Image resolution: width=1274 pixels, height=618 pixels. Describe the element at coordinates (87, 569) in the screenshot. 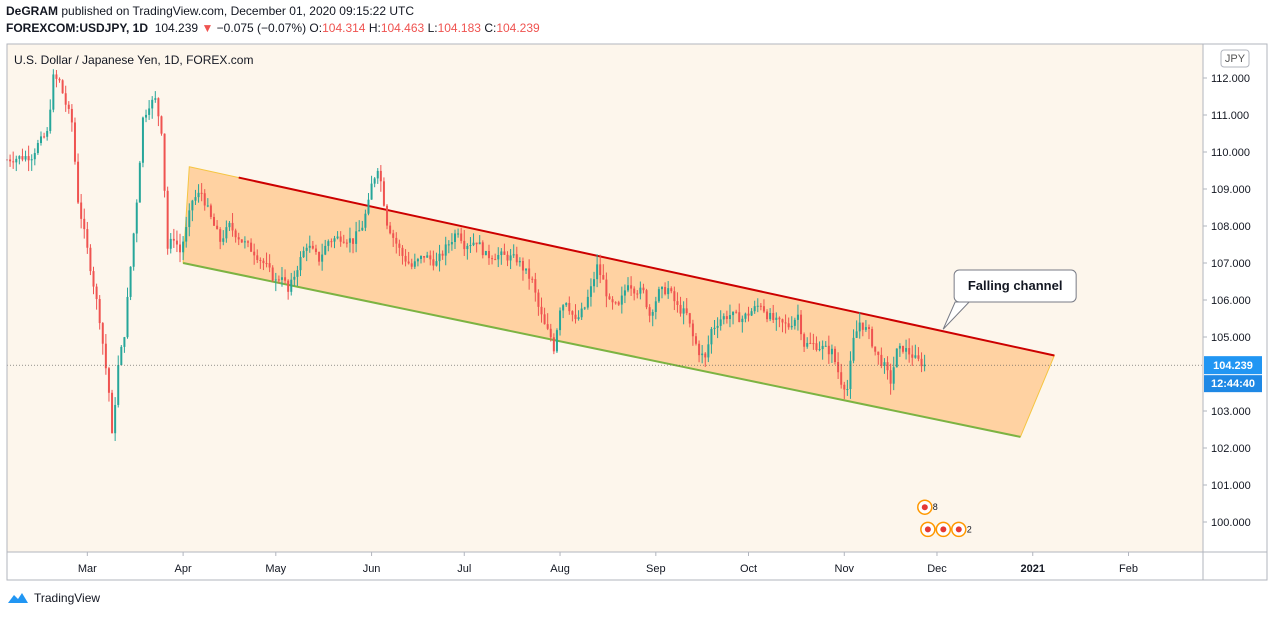

I see `x-month-label: Mar` at that location.